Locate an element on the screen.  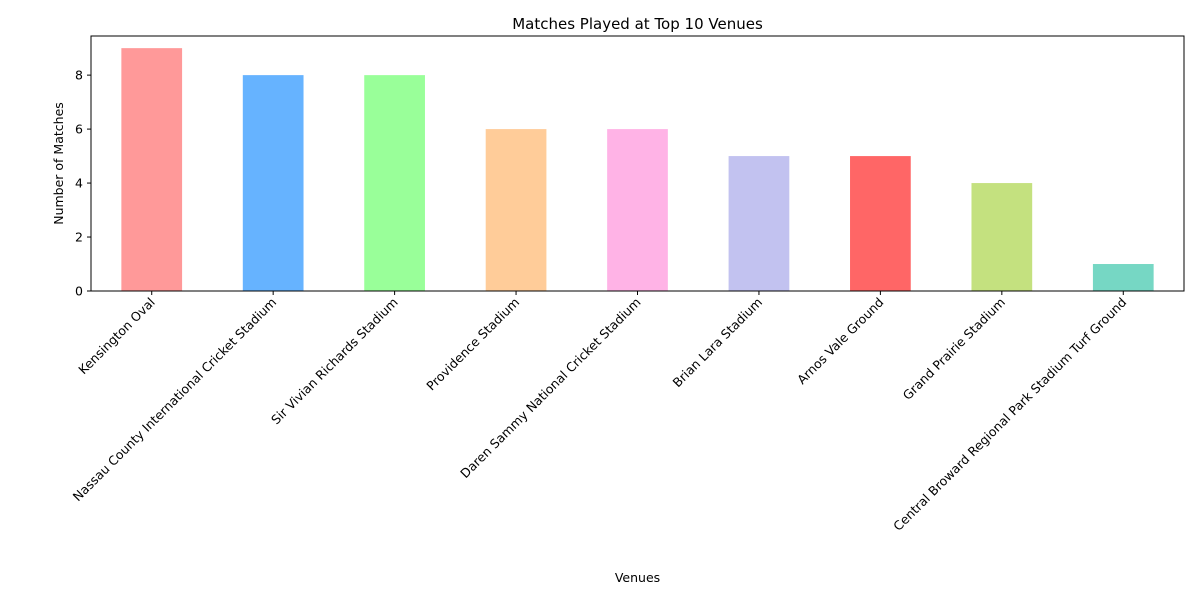
x-tick-label: Grand Prairie Stadium is located at coordinates (954, 349).